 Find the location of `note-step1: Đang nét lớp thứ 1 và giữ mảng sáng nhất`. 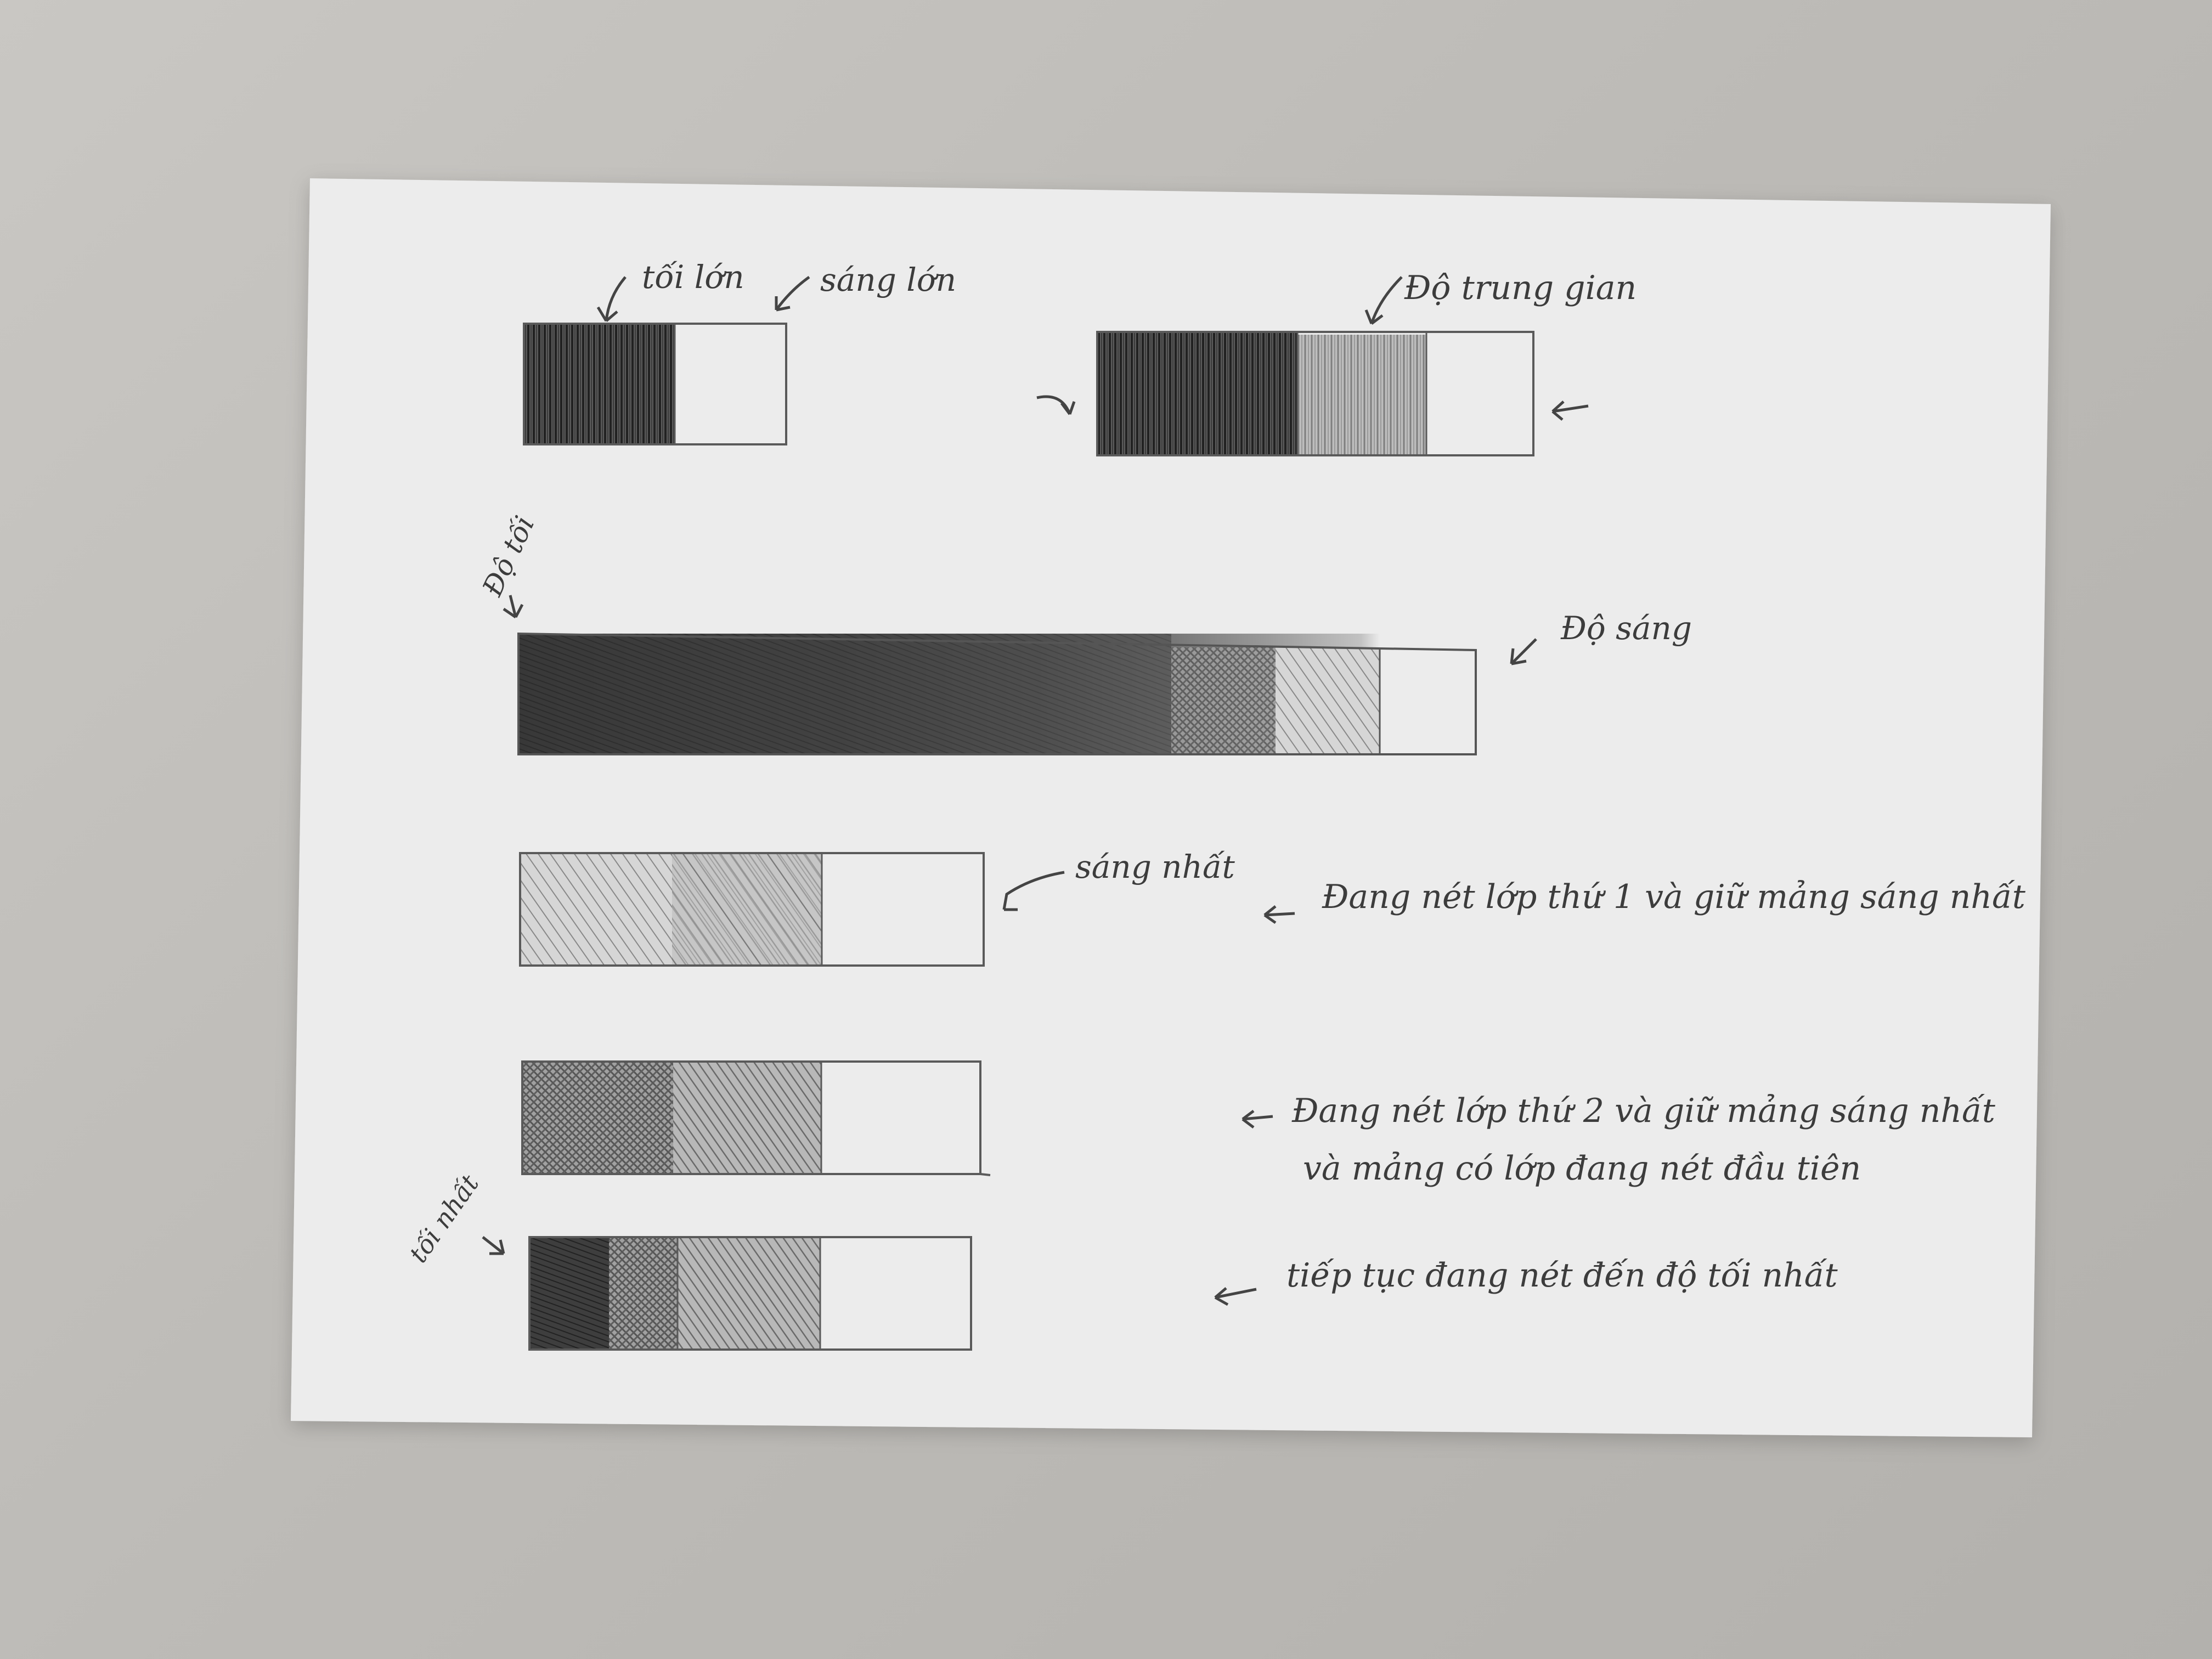

note-step1: Đang nét lớp thứ 1 và giữ mảng sáng nhất is located at coordinates (1674, 897).